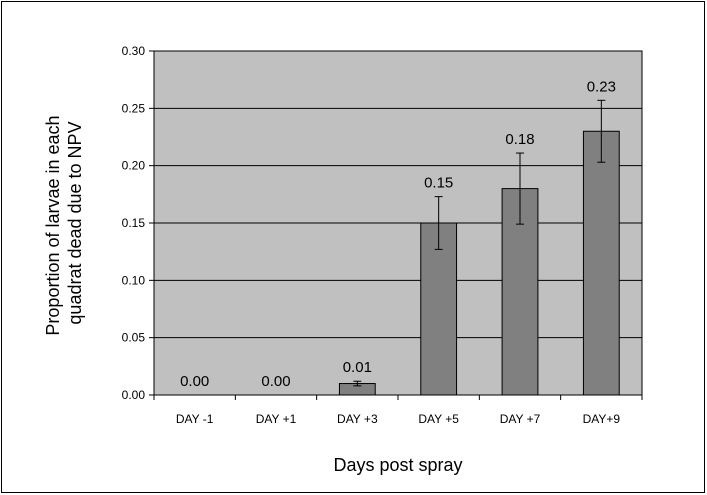 The image size is (707, 495). Describe the element at coordinates (134, 223) in the screenshot. I see `y-tick-label: 0.15` at that location.